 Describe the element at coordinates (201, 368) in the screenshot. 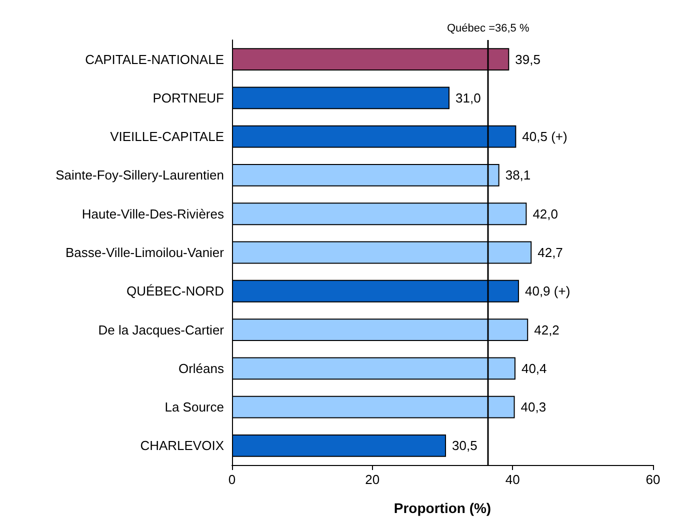

I see `y-tick-label: Orléans` at that location.